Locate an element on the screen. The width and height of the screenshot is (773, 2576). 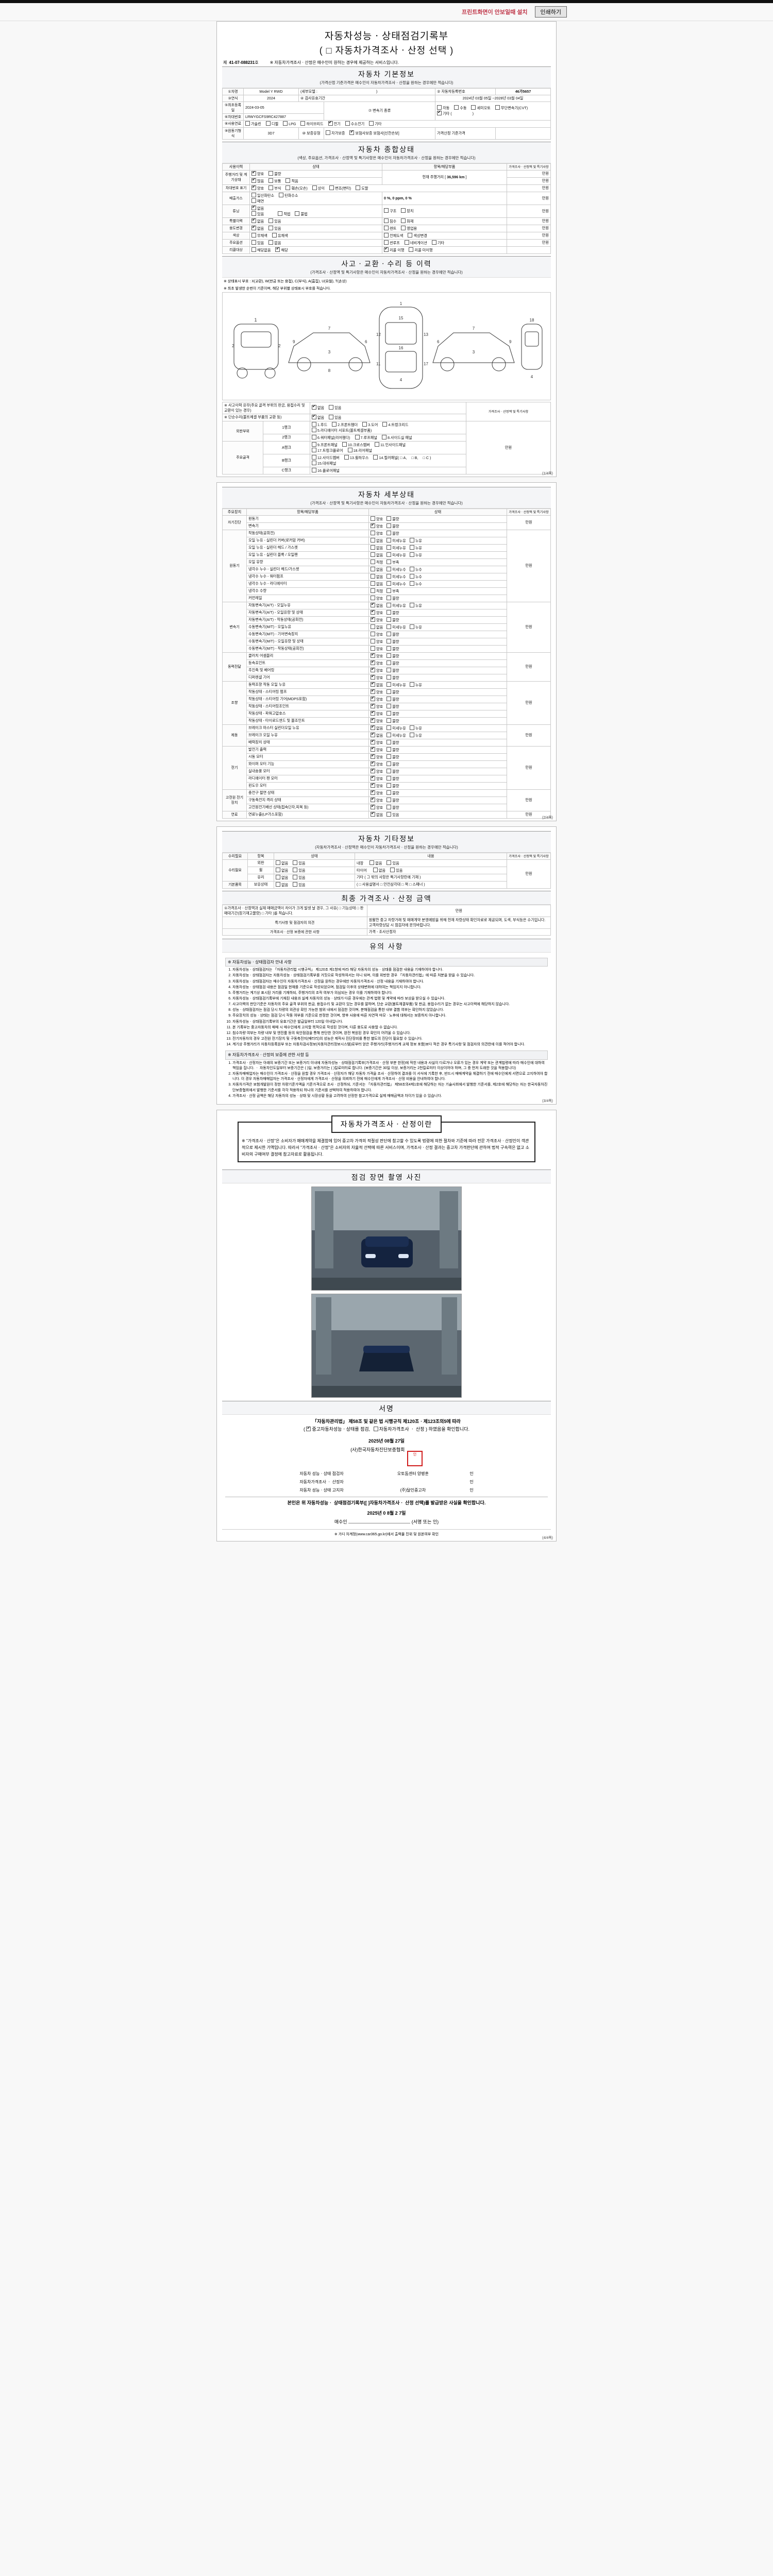
gauge-state-options: 많음 보통 적음 is located at coordinates (315, 181).